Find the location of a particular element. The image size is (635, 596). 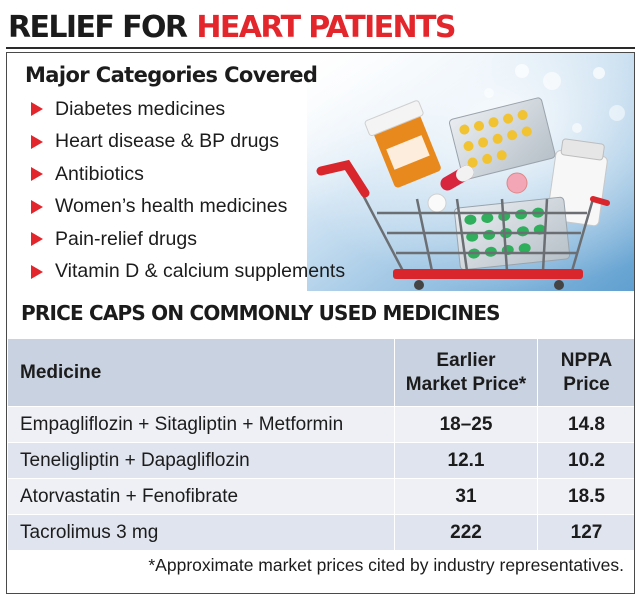

headline: RELIEF FOR HEART PATIENTS is located at coordinates (232, 26).